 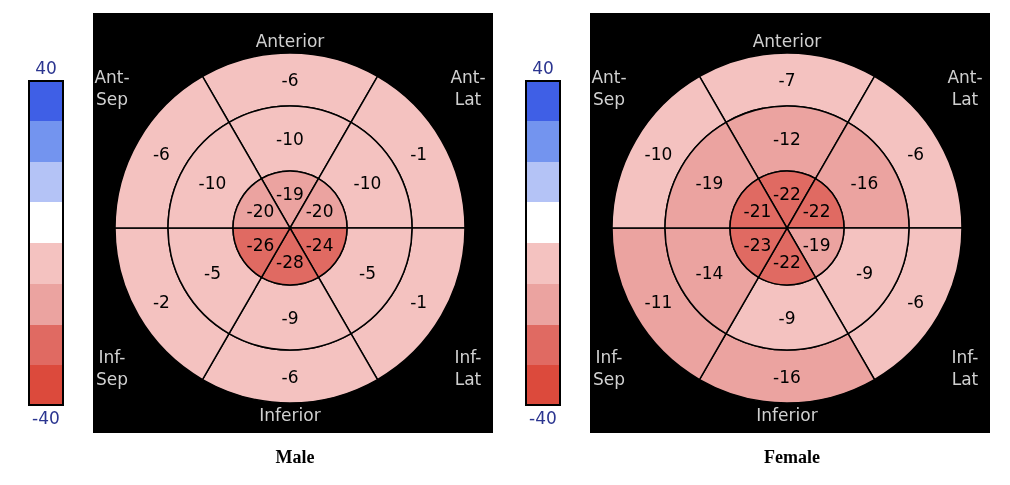 I want to click on data-label: -11, so click(x=658, y=302).